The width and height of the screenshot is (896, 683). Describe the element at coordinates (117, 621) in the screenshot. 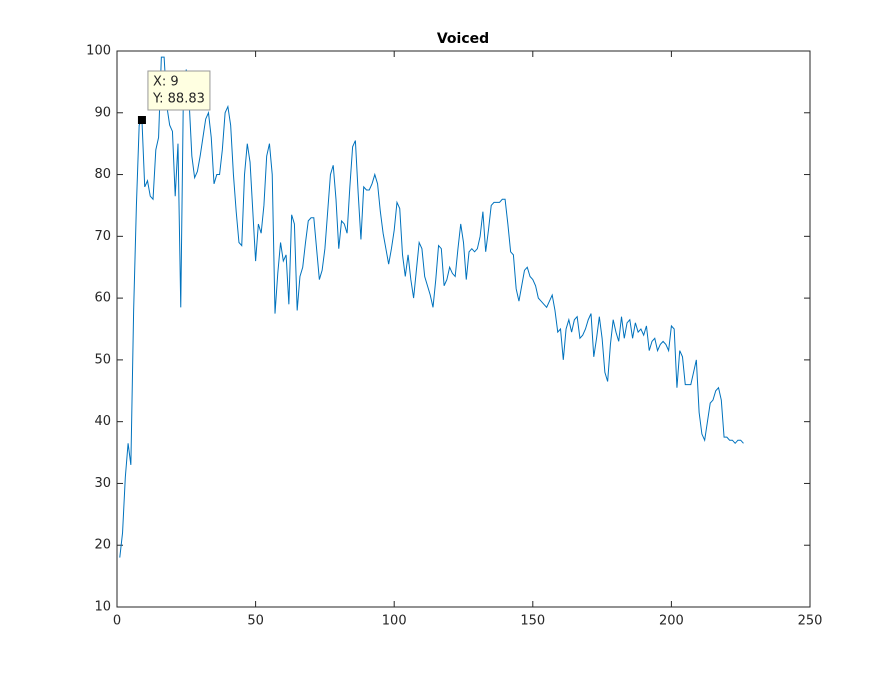

I see `x-tick-label: 0` at that location.